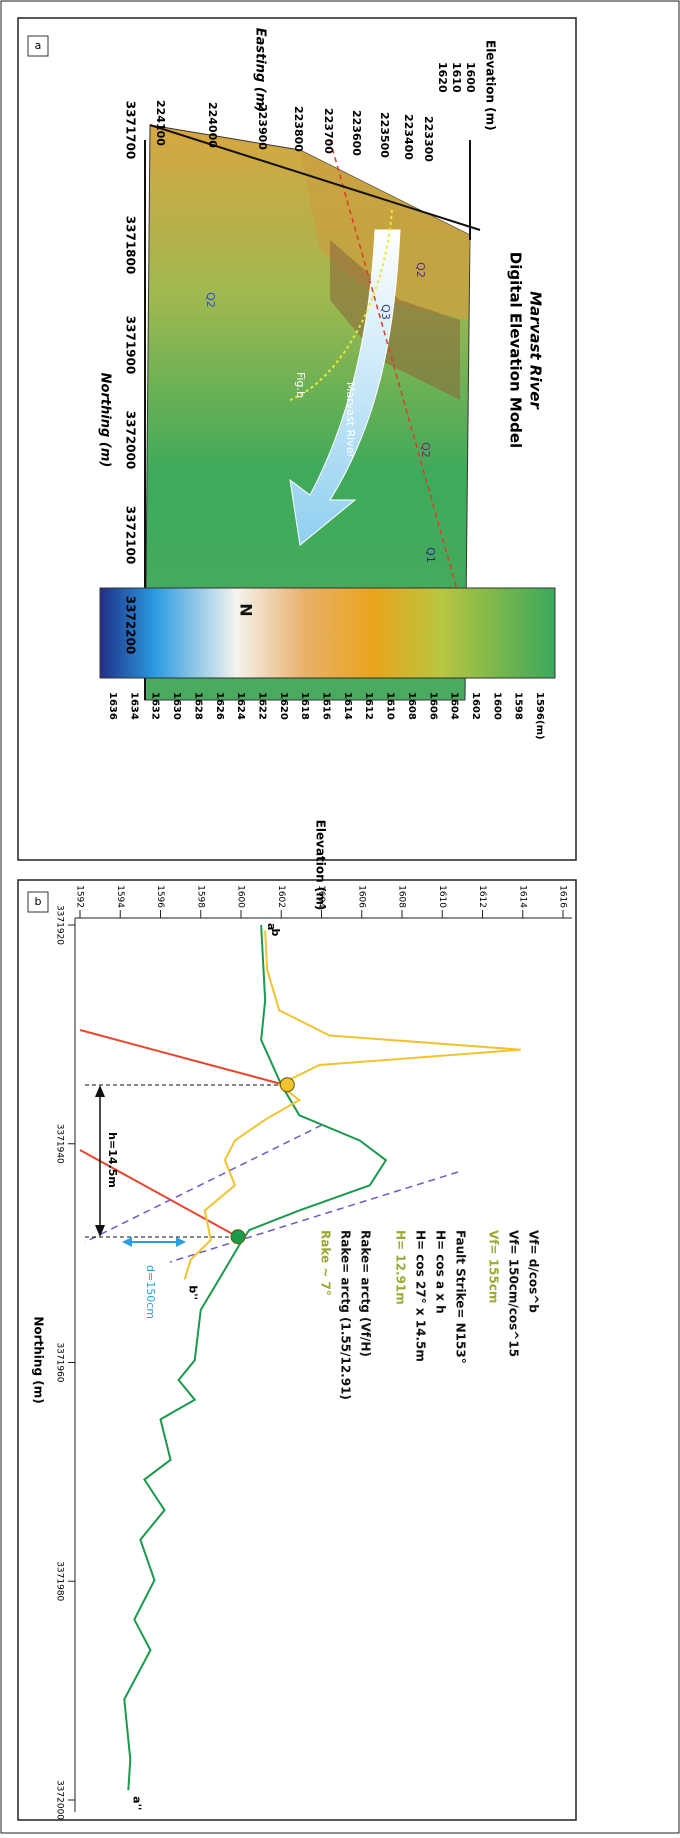 The image size is (680, 1838). What do you see at coordinates (112, 706) in the screenshot?
I see `colorbar-label: 1636` at bounding box center [112, 706].